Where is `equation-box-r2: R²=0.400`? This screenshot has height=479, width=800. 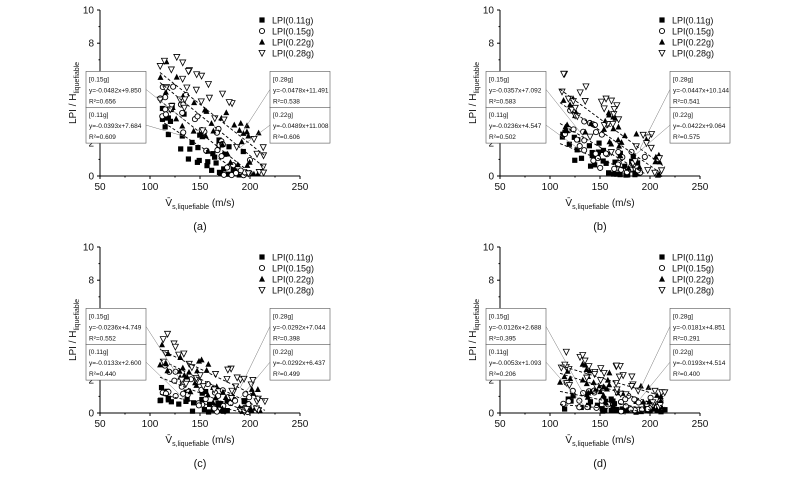 equation-box-r2: R²=0.400 is located at coordinates (686, 374).